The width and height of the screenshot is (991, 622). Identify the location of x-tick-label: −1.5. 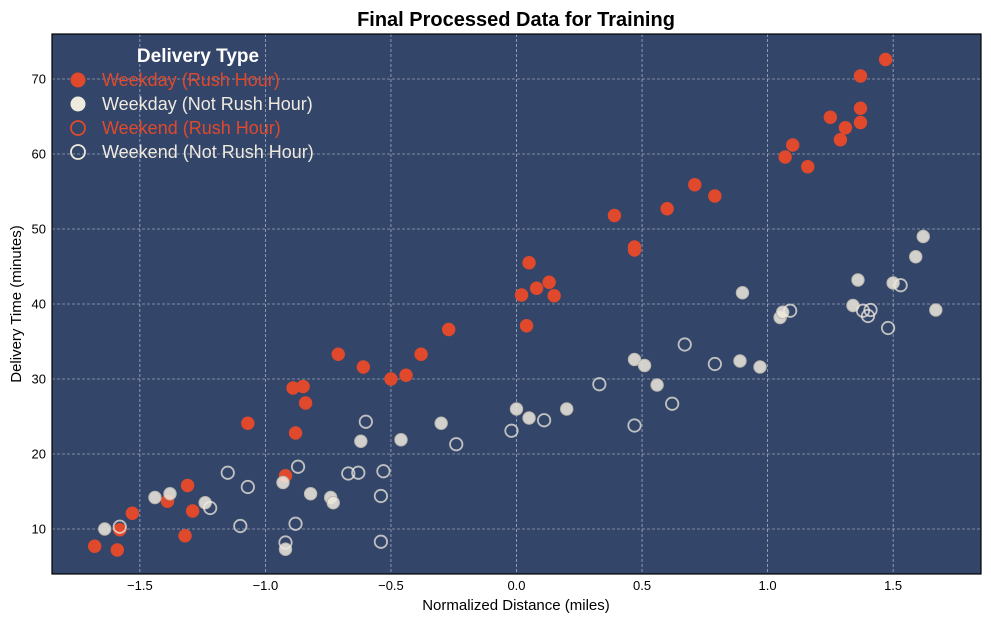
(140, 585).